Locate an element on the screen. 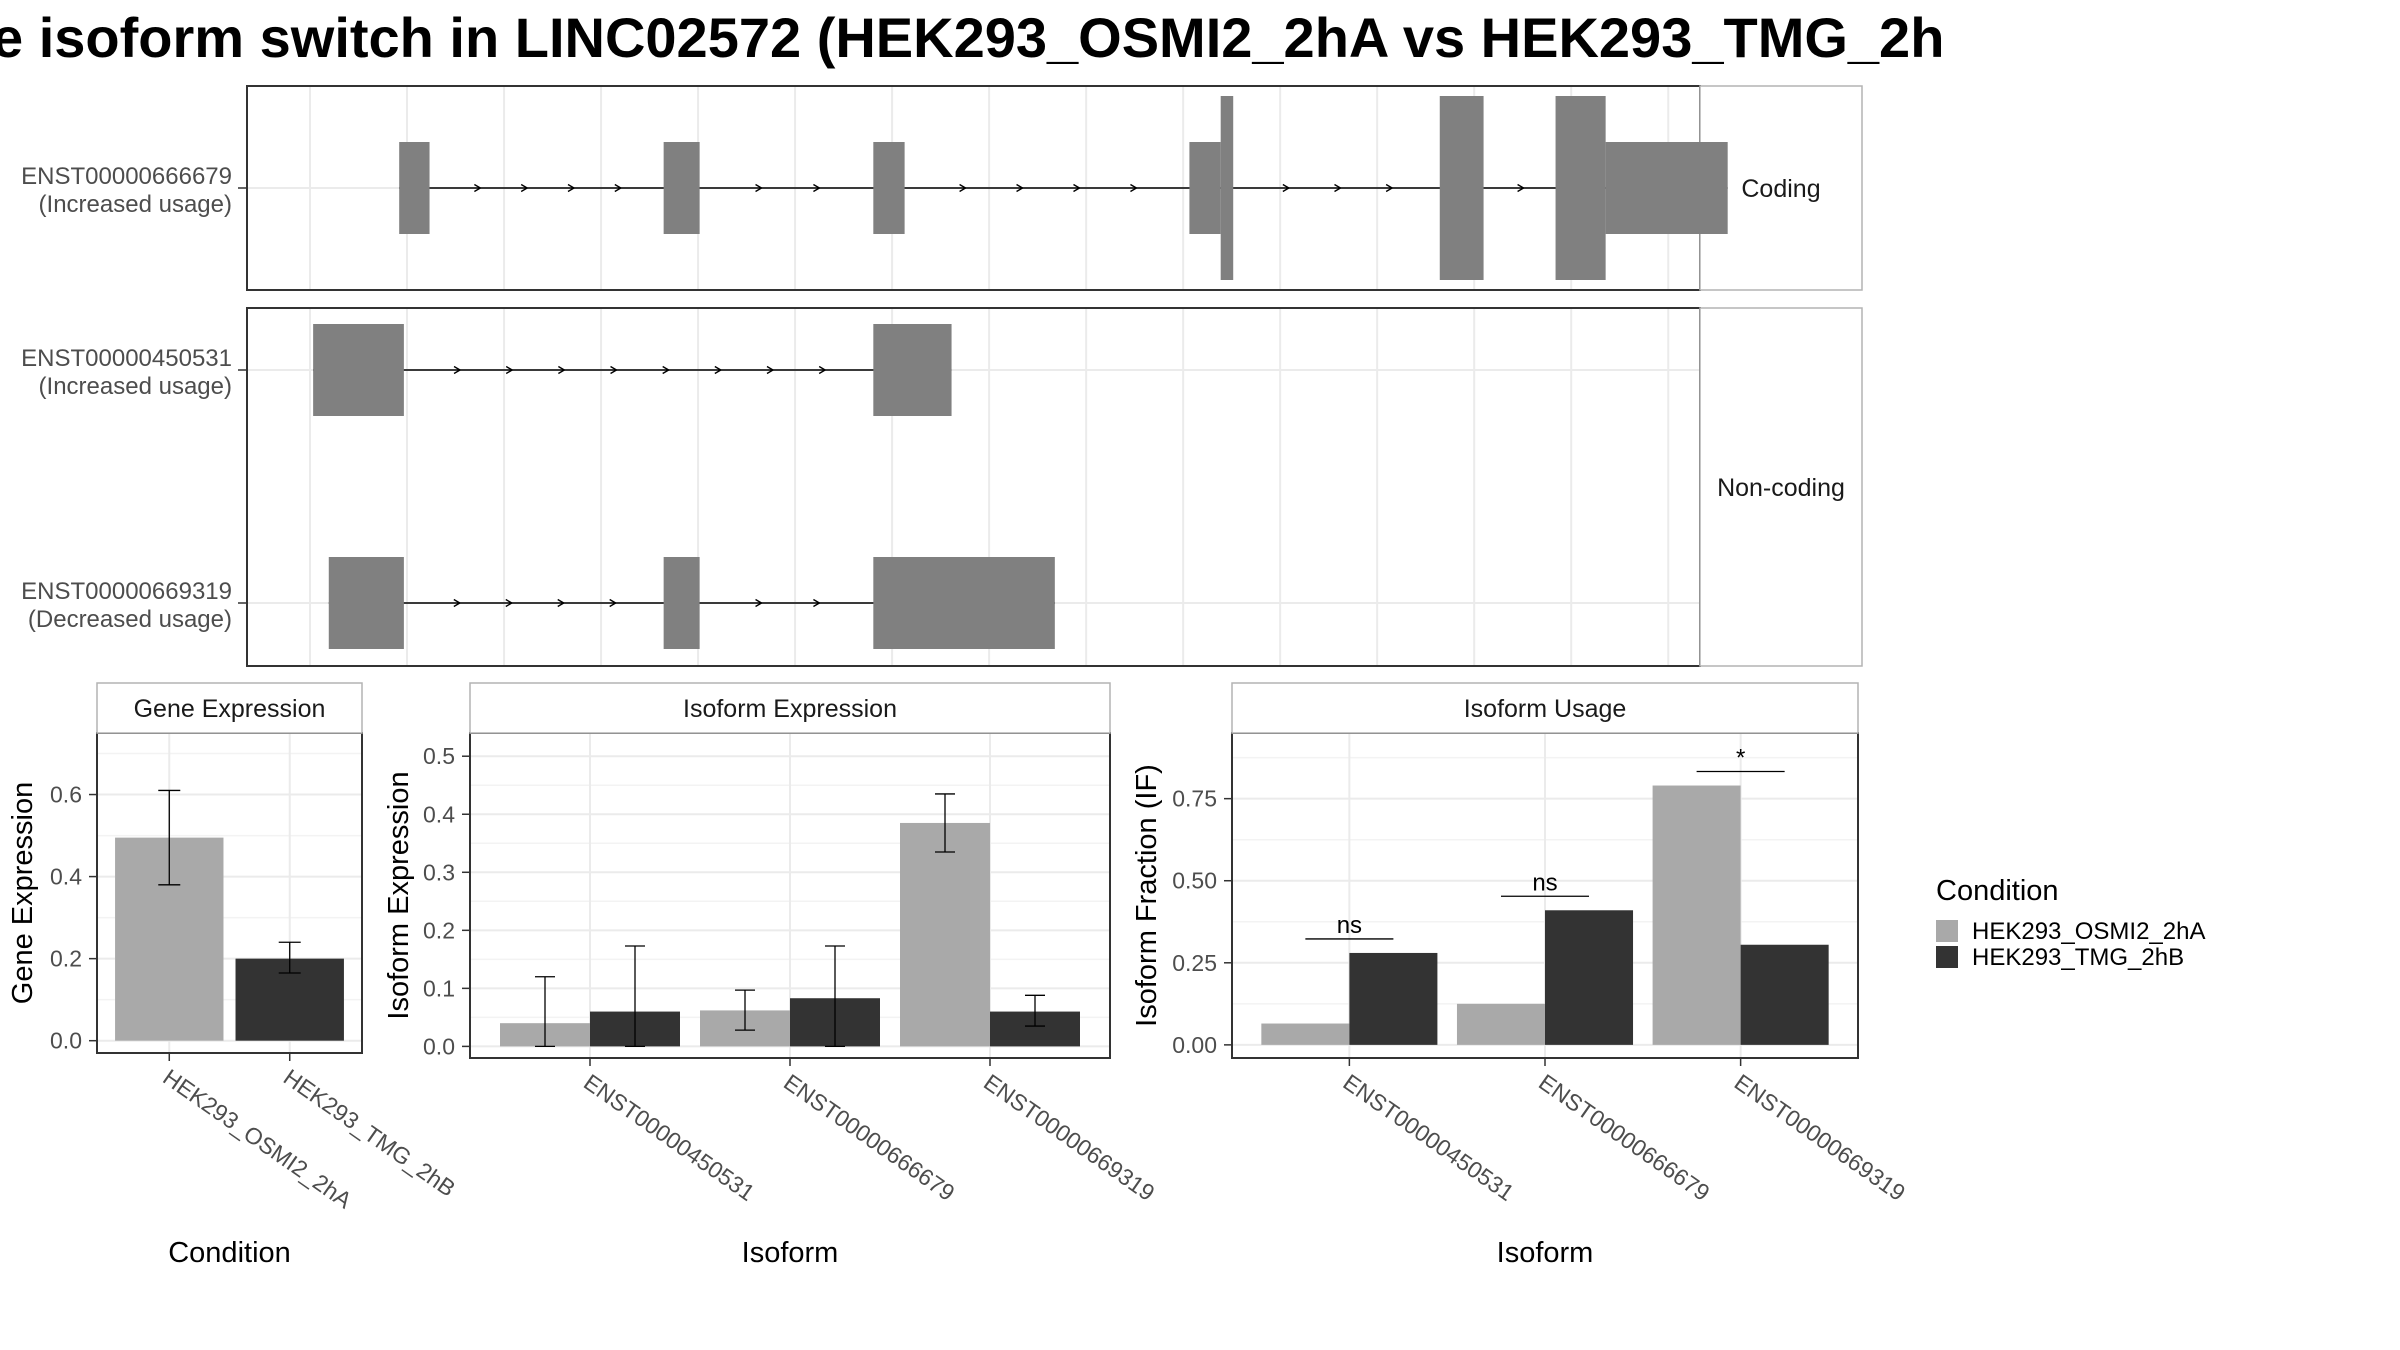  y-tick-label: 0.6 is located at coordinates (66, 795).